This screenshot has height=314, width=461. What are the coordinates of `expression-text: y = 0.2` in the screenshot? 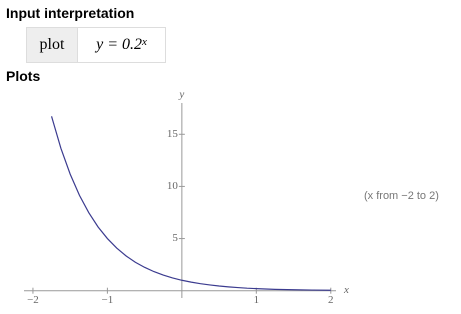 It's located at (119, 44).